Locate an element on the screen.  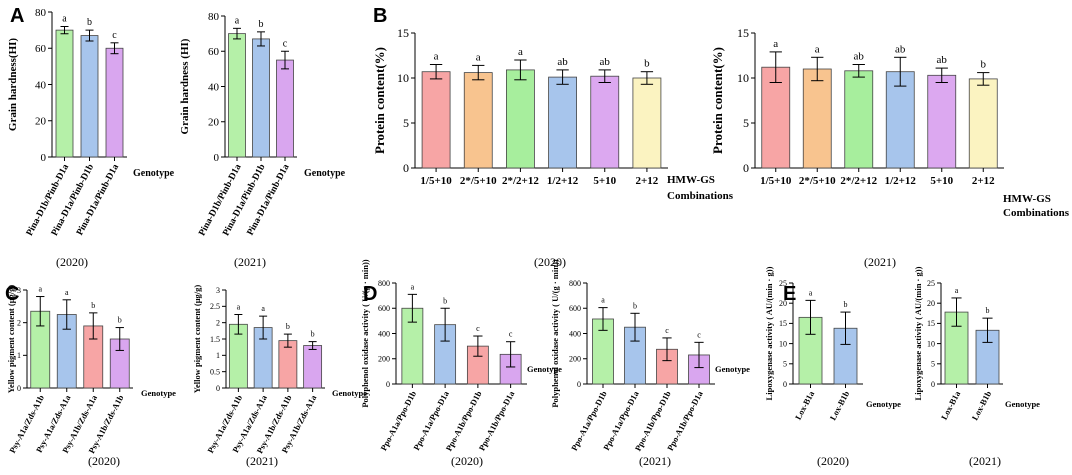
category-label: Ppo-A1a/Ppo-D1b is located at coordinates (398, 420).